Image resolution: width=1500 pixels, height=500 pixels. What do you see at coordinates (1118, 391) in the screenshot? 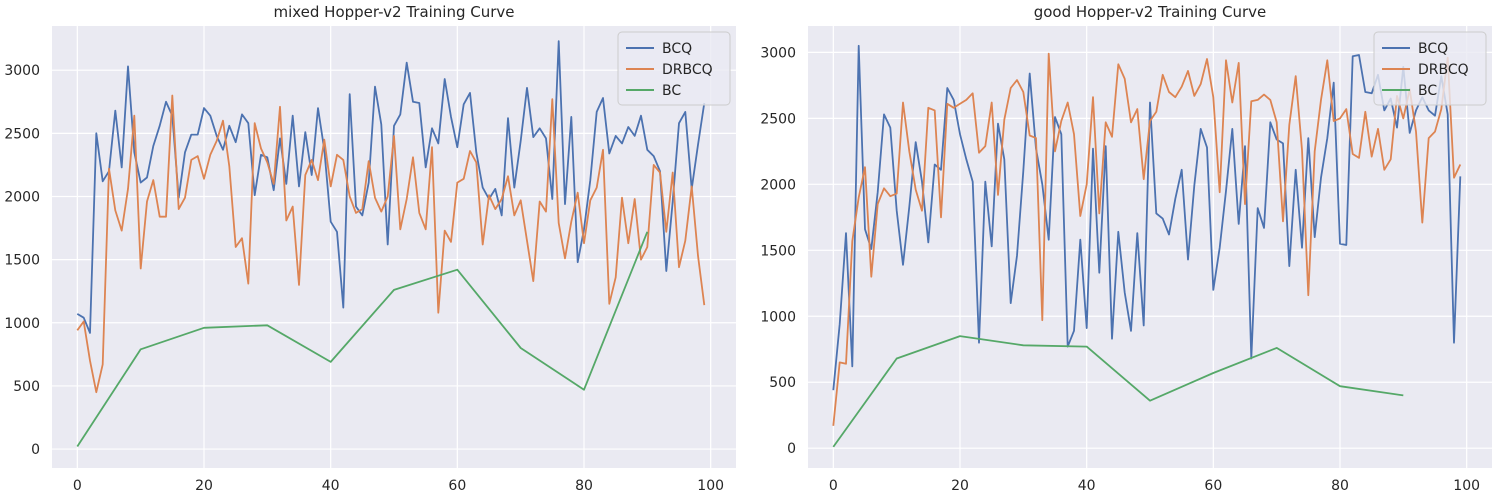
I see `series-line-bc` at bounding box center [1118, 391].